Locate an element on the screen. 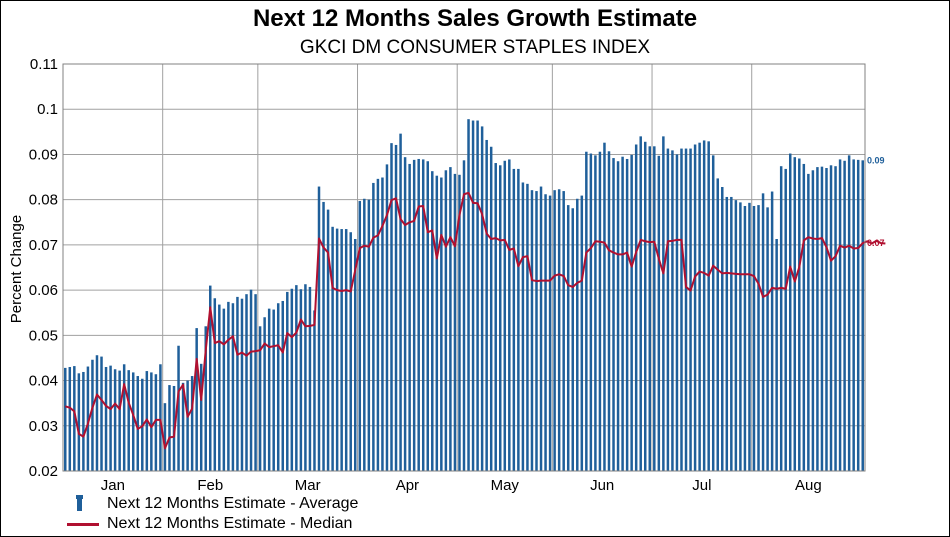  x-tick-label: Jan is located at coordinates (113, 485).